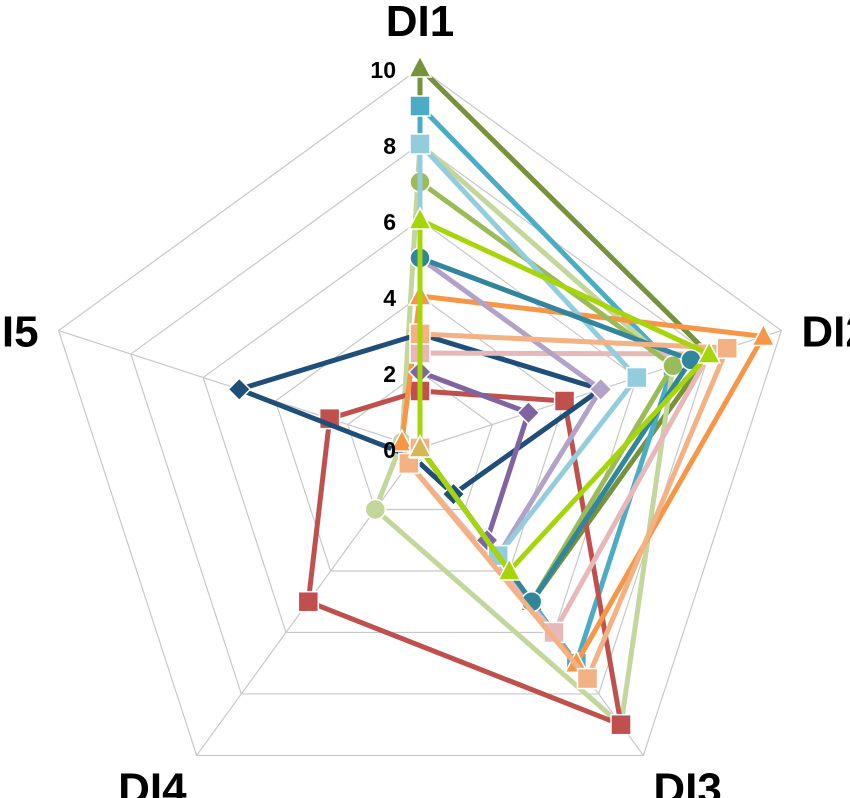 The width and height of the screenshot is (850, 798). What do you see at coordinates (825, 332) in the screenshot?
I see `axis-label-di2: DI2` at bounding box center [825, 332].